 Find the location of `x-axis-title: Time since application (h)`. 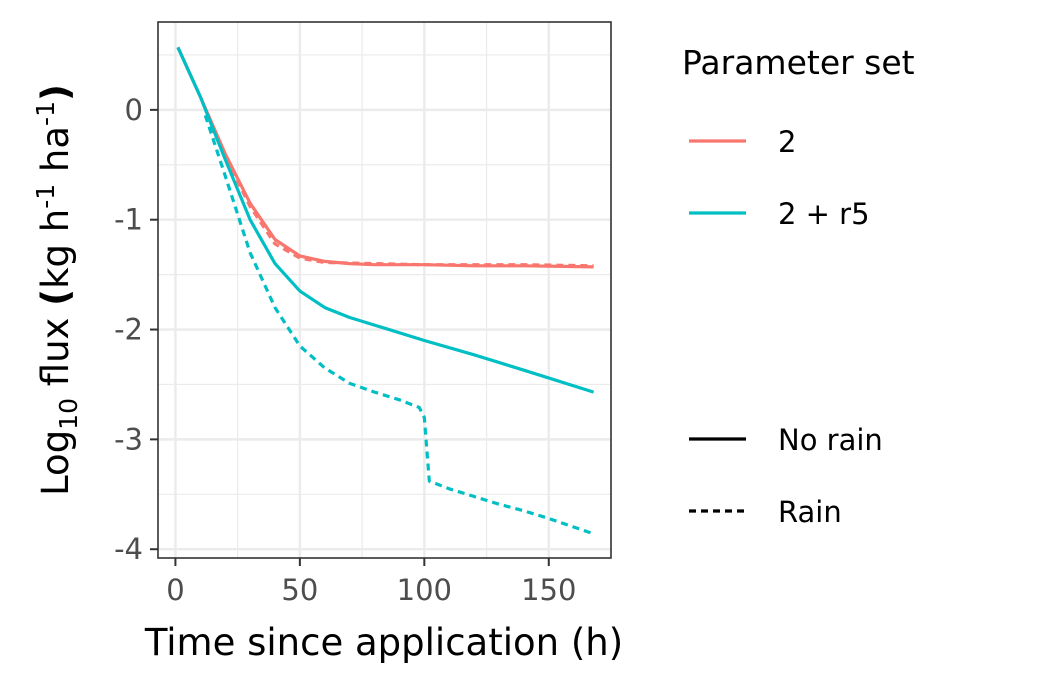

x-axis-title: Time since application (h) is located at coordinates (383, 642).